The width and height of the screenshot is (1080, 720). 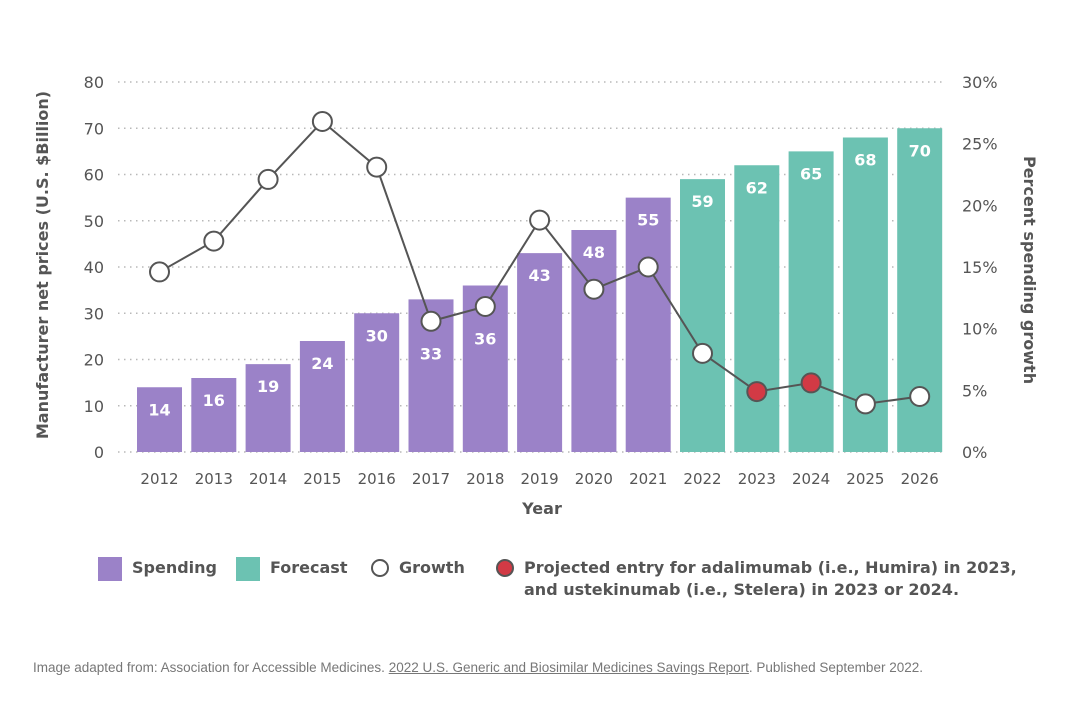 What do you see at coordinates (322, 363) in the screenshot?
I see `bar-value-label: 24` at bounding box center [322, 363].